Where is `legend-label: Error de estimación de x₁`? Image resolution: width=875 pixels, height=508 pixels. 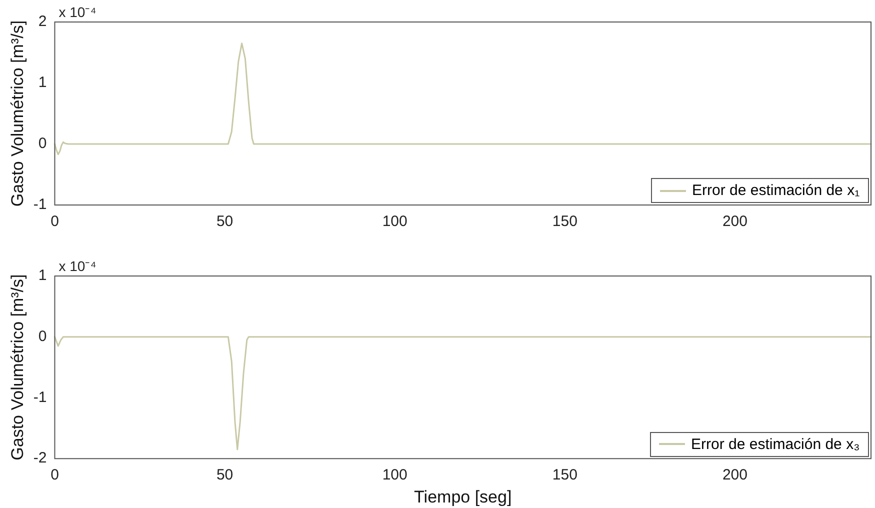
legend-label: Error de estimación de x₁ is located at coordinates (776, 190).